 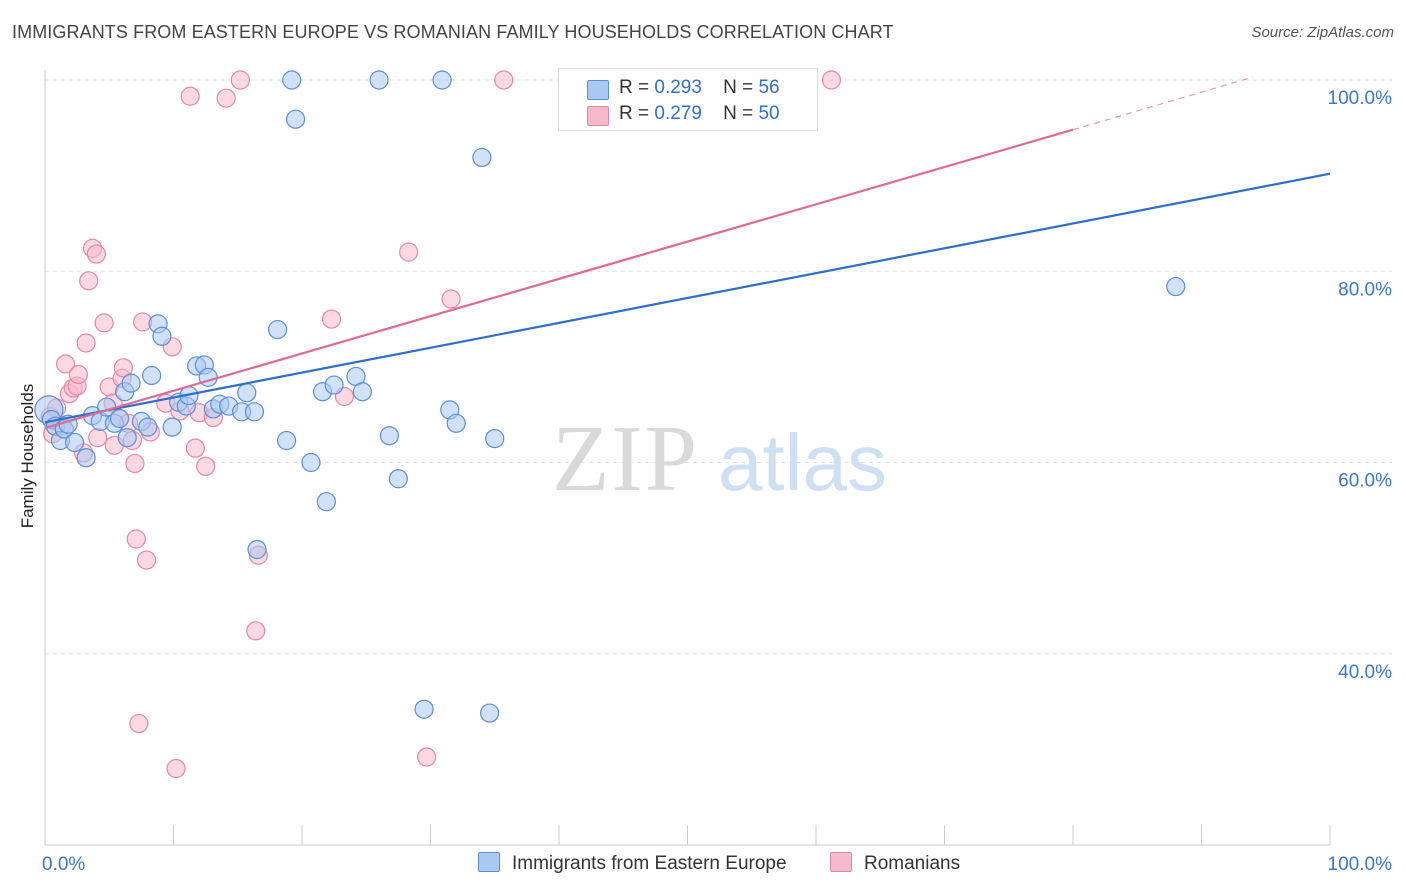 I want to click on watermark: ZIP atlas, so click(x=719, y=459).